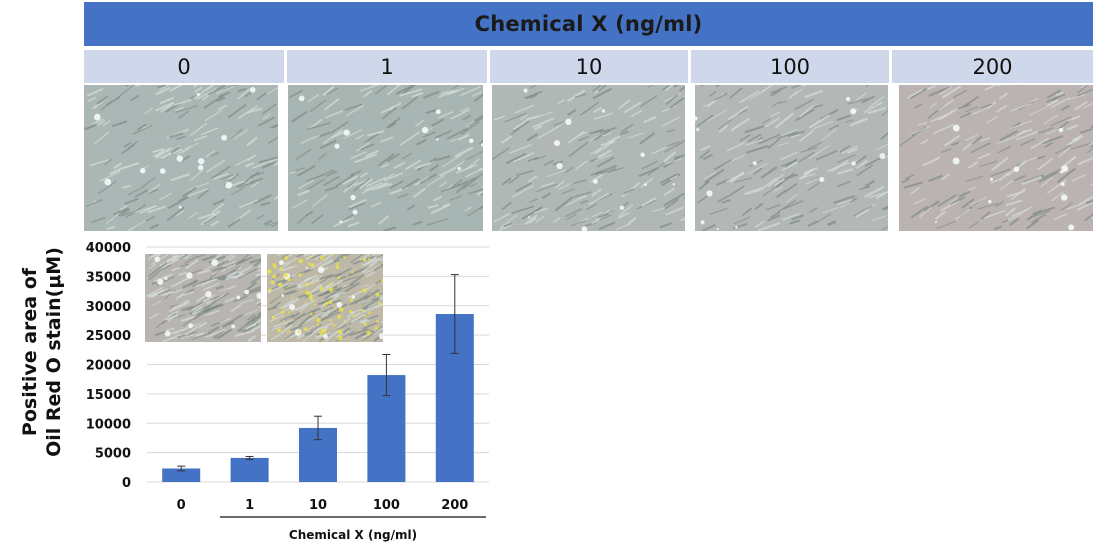  What do you see at coordinates (126, 483) in the screenshot?
I see `y-tick-label: 0` at bounding box center [126, 483].